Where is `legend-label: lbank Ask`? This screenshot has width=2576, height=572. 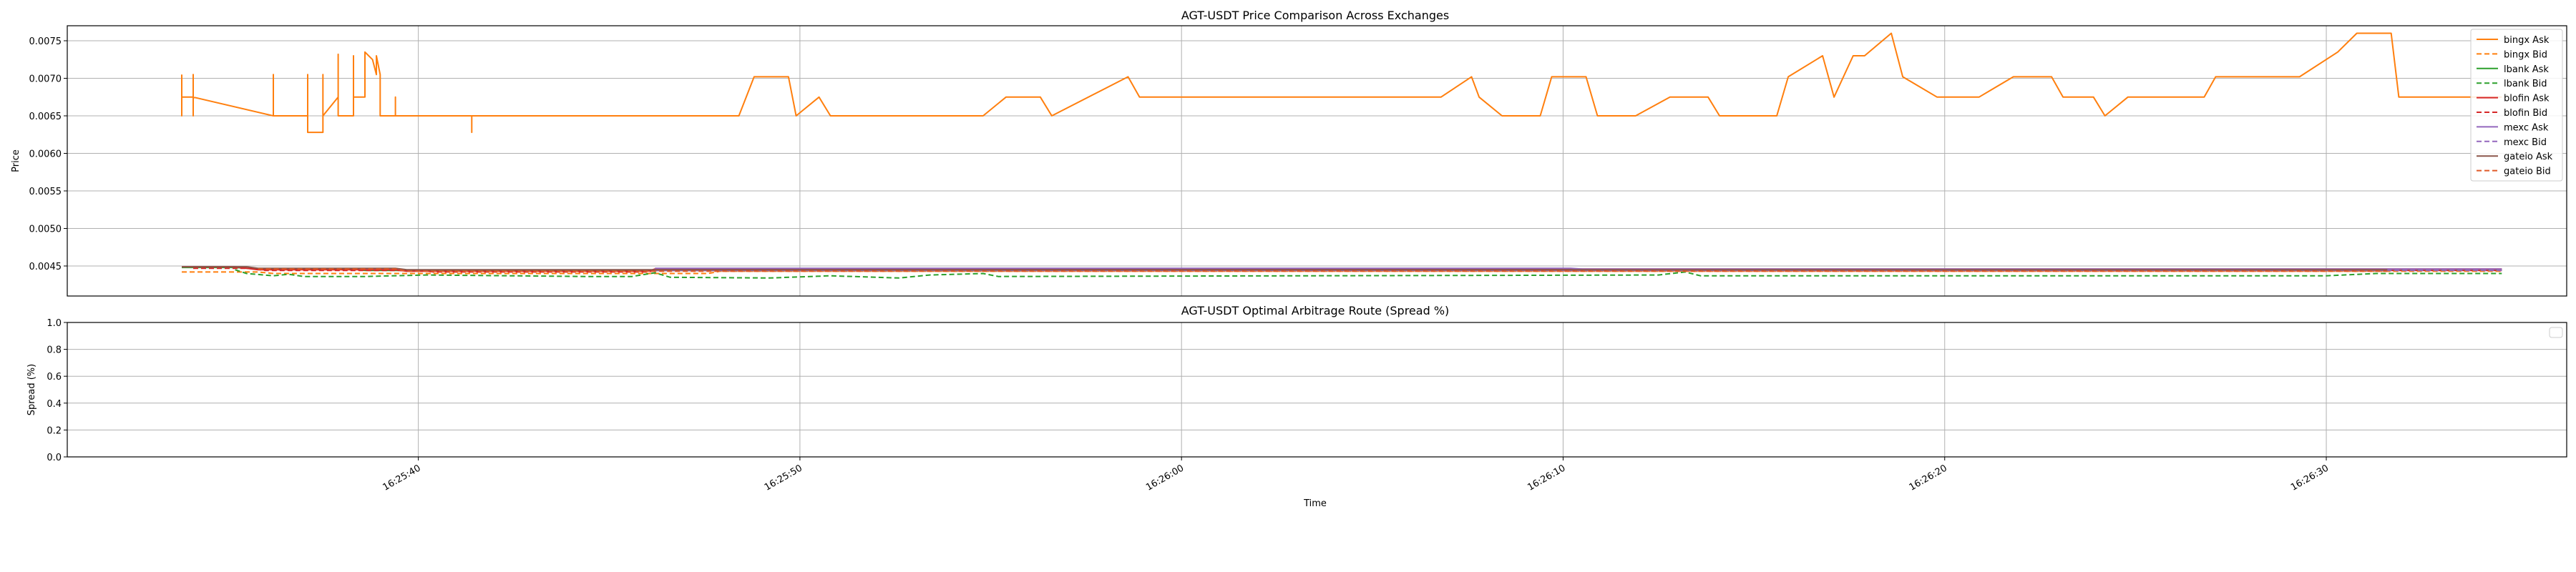 legend-label: lbank Ask is located at coordinates (2526, 69).